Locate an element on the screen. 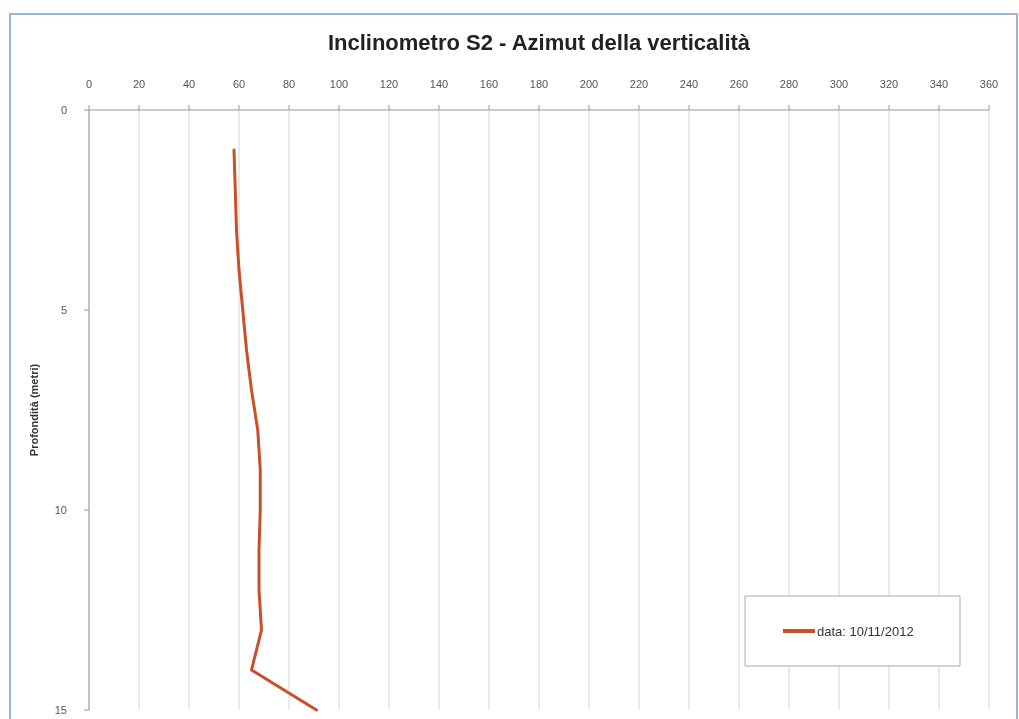 Image resolution: width=1019 pixels, height=719 pixels. x-tick-label: 80 is located at coordinates (289, 84).